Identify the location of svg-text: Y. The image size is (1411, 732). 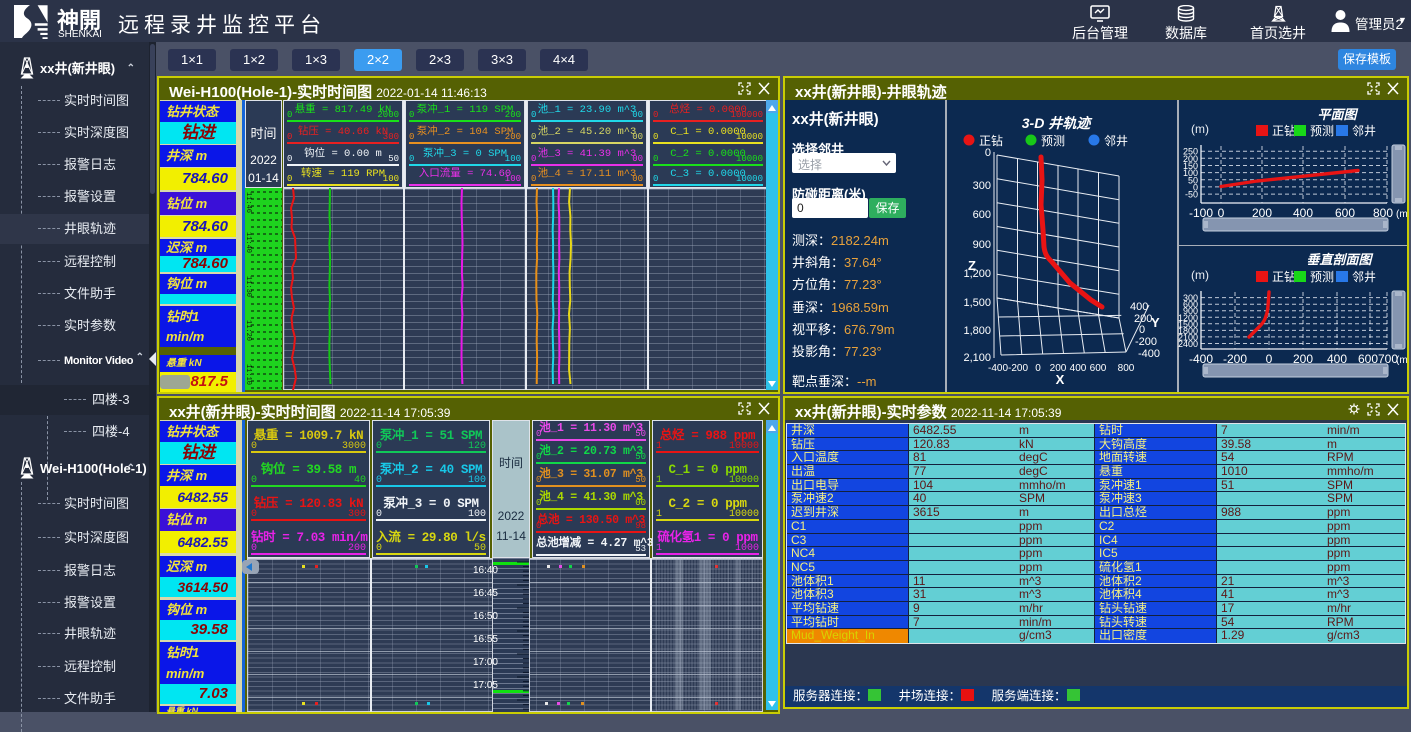
(1155, 322).